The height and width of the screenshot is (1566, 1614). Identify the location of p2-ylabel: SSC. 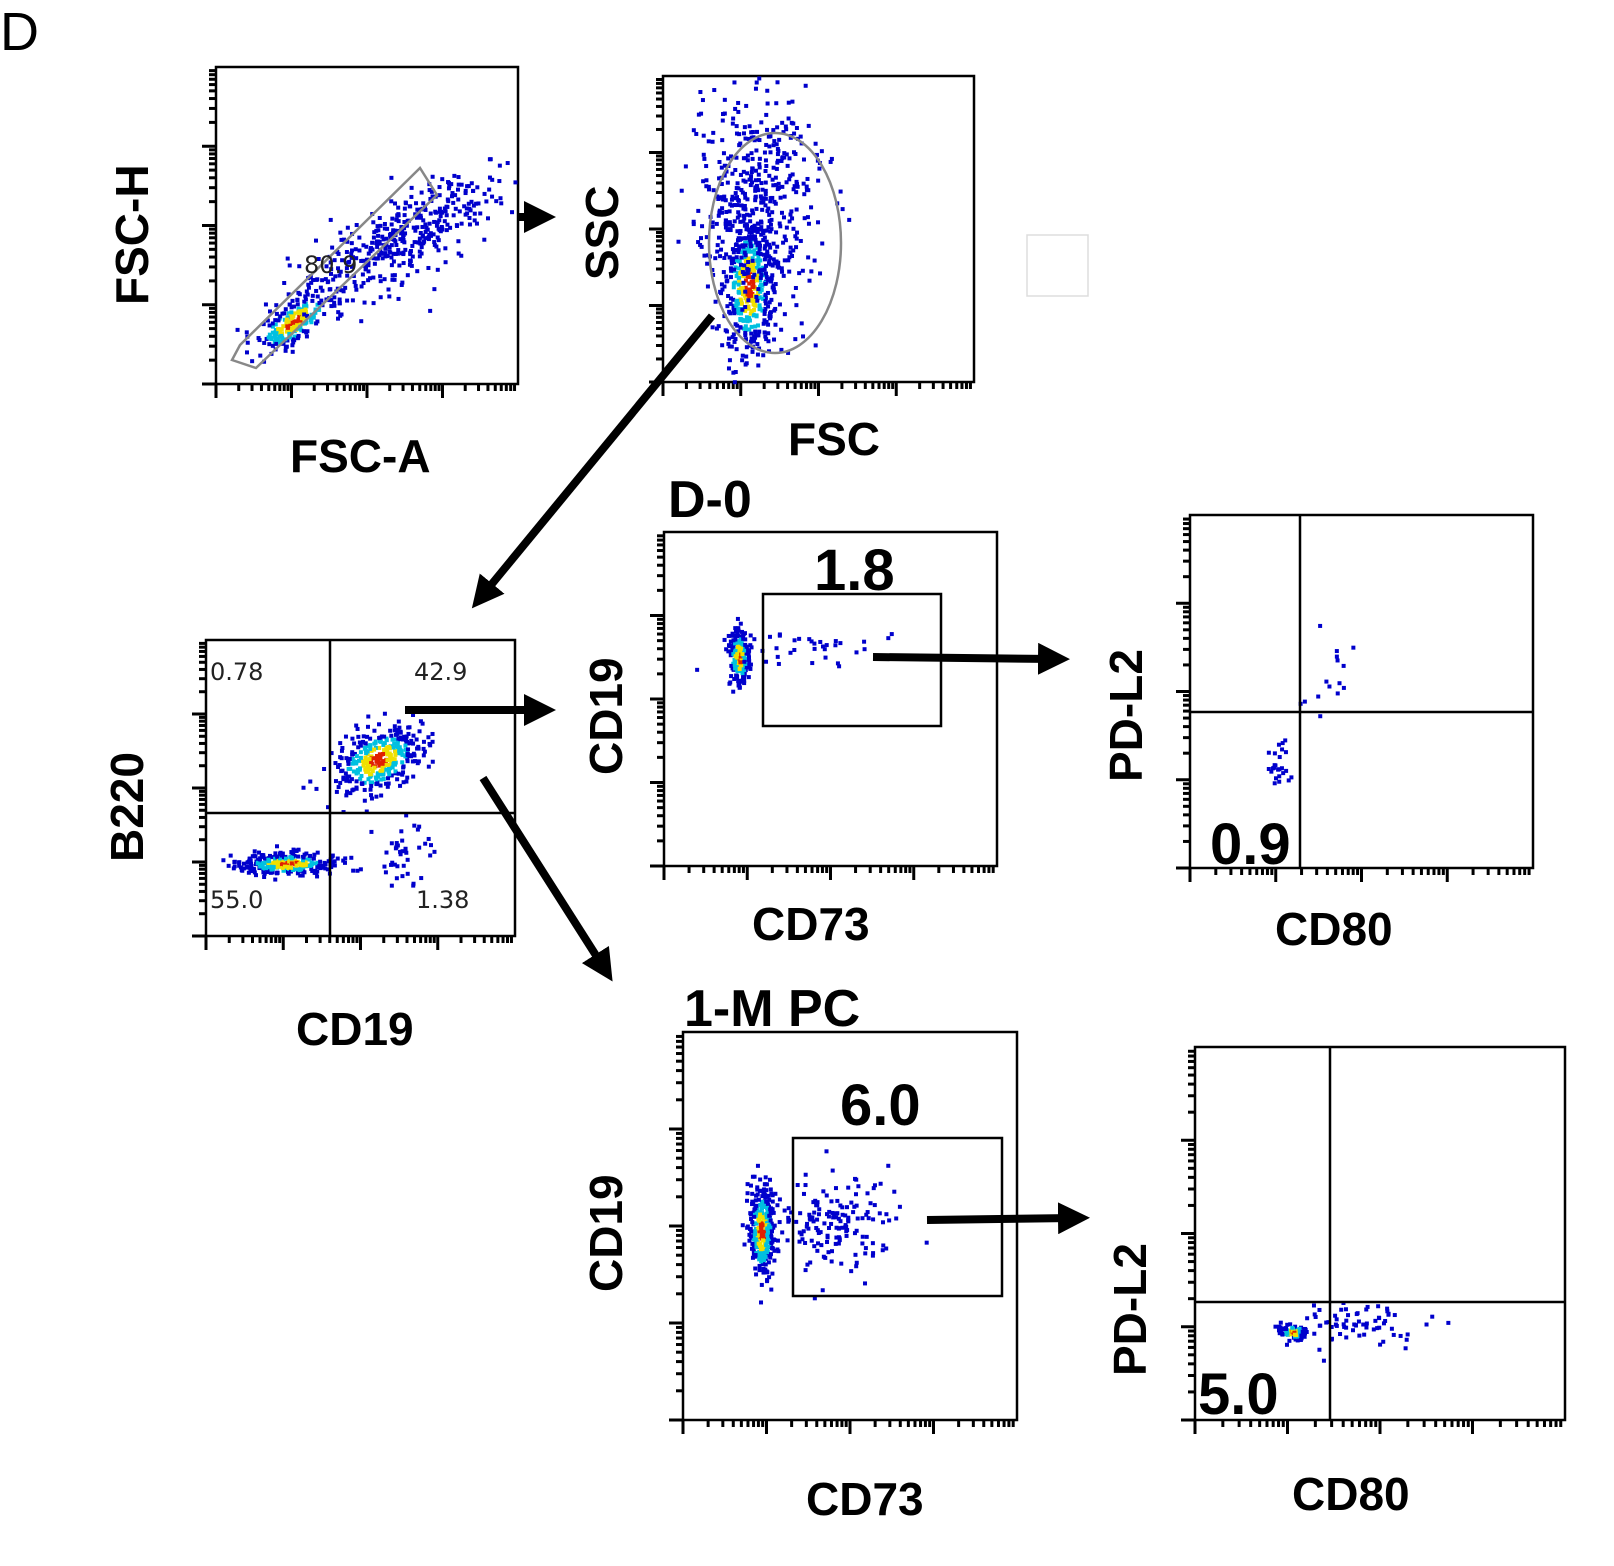
(602, 232).